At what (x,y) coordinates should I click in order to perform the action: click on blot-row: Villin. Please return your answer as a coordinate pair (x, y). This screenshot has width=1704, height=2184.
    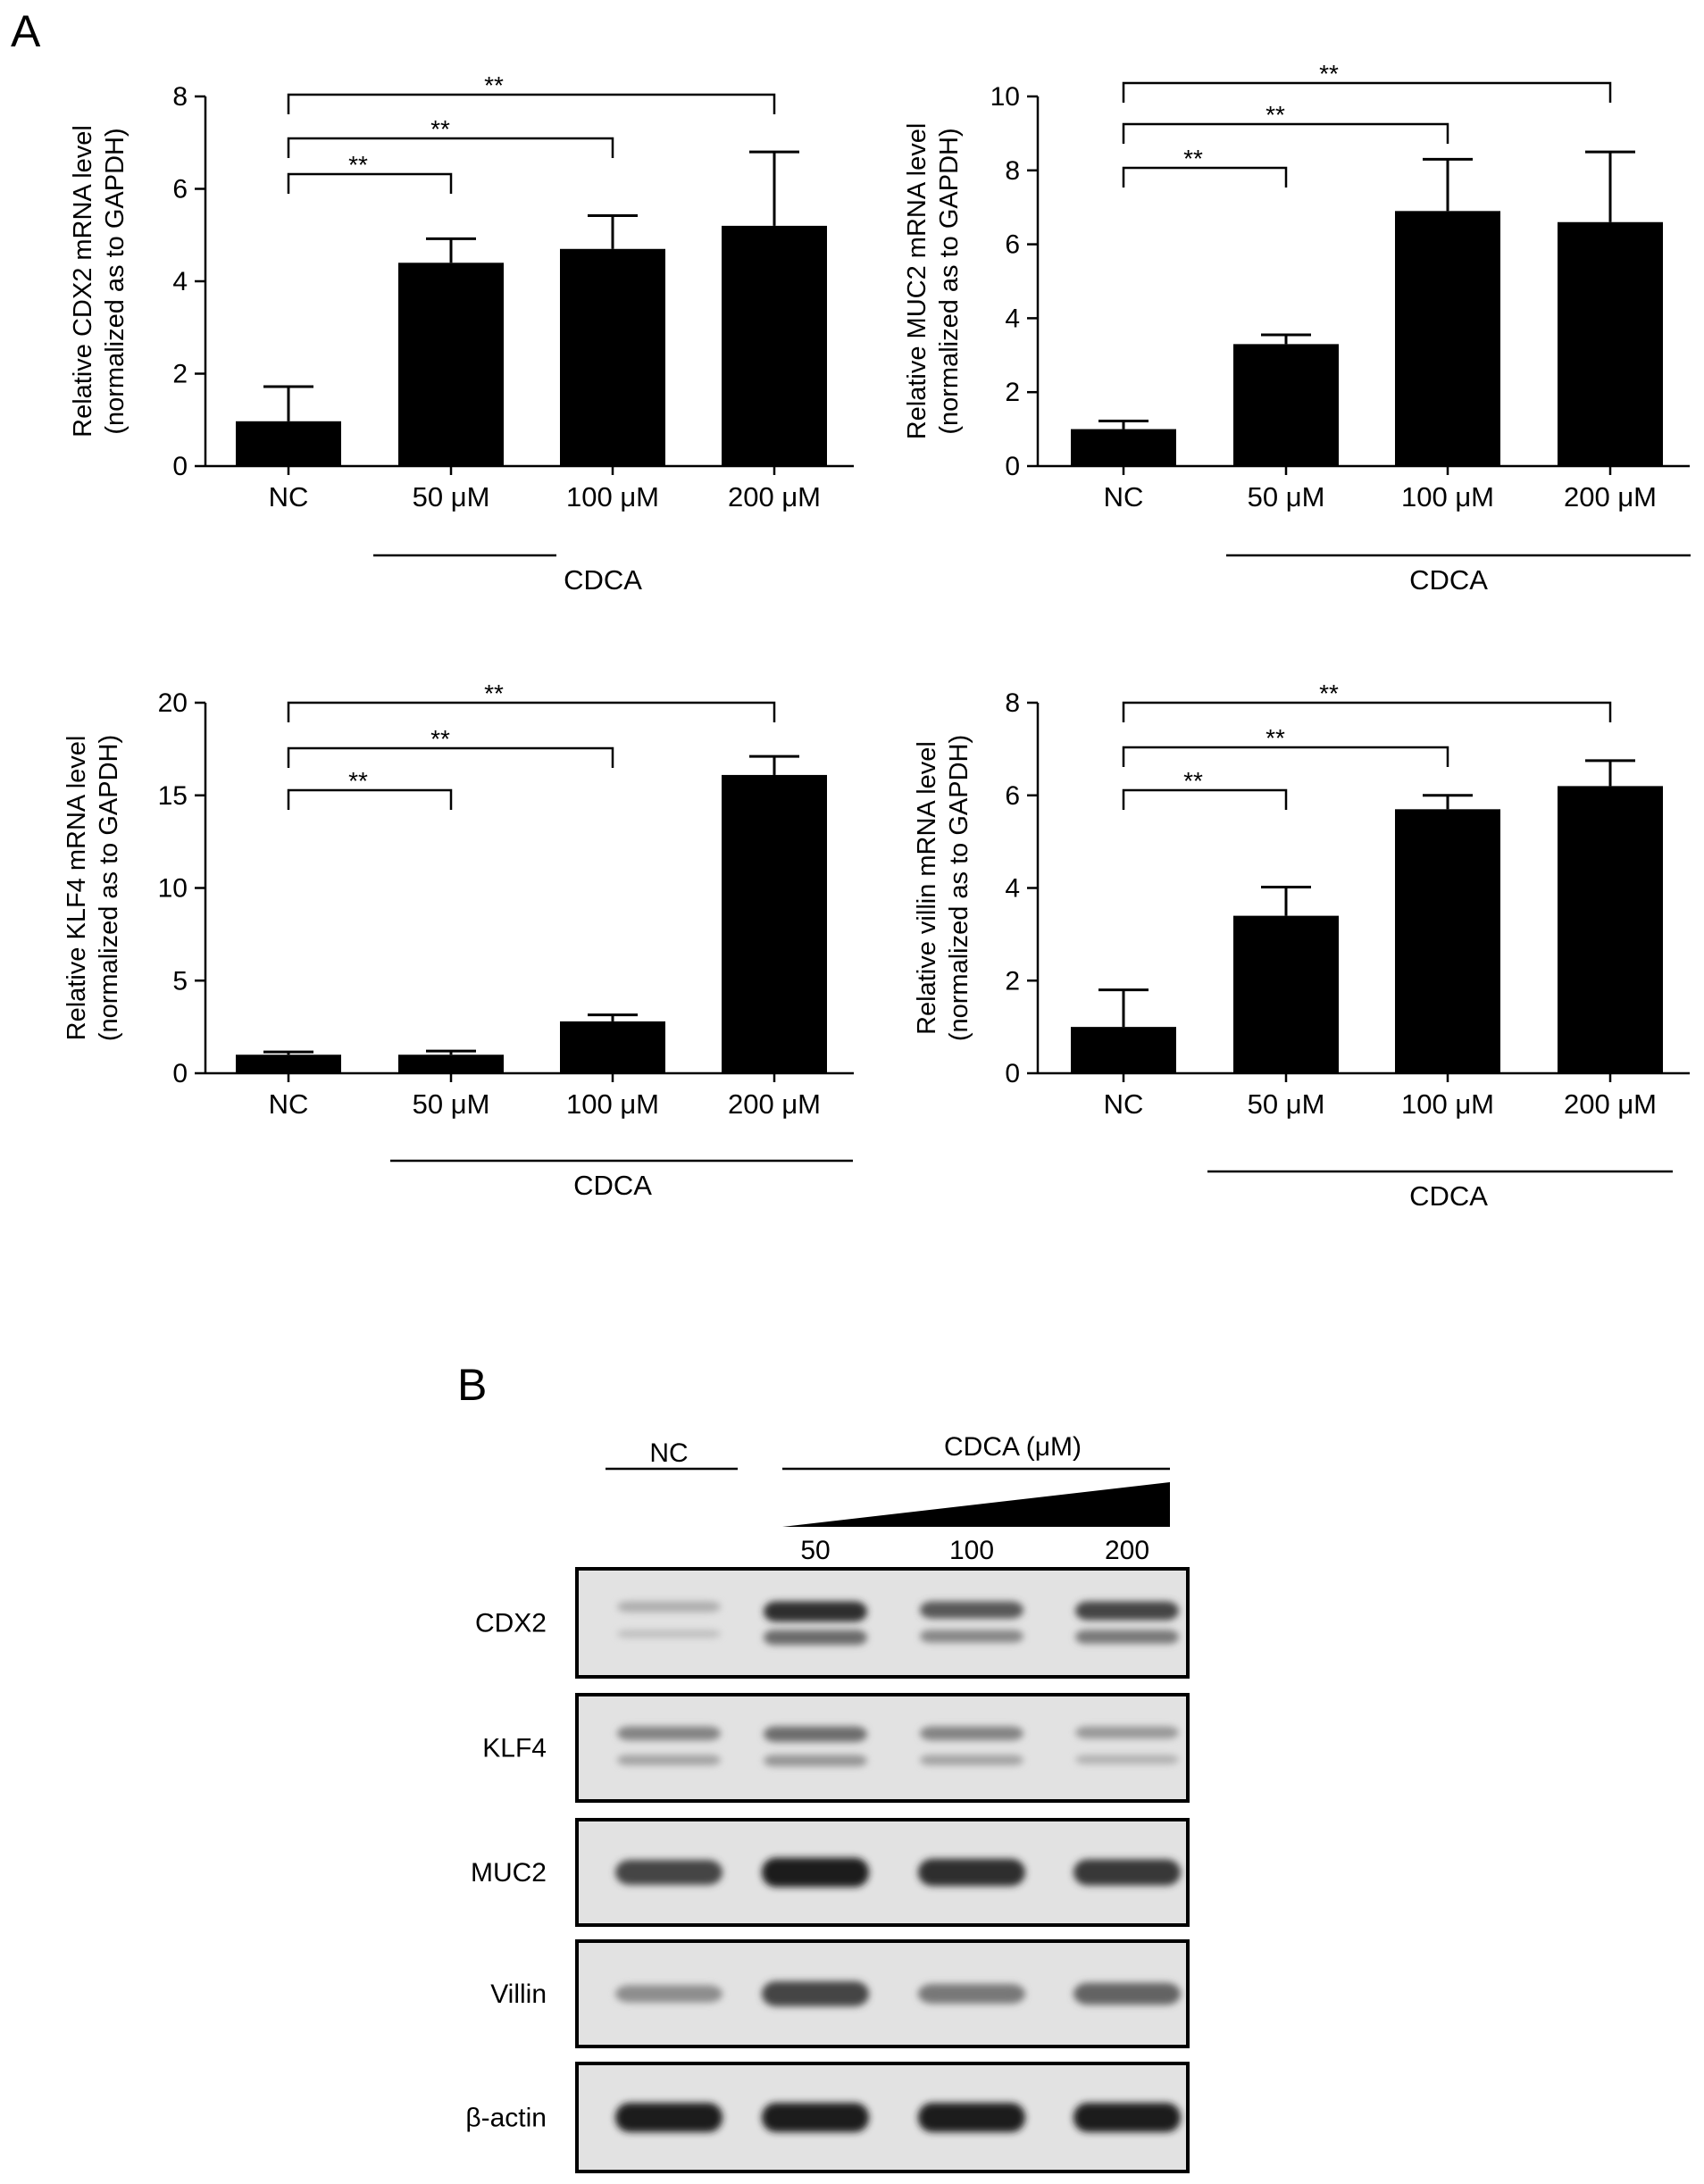
    Looking at the image, I should click on (840, 1994).